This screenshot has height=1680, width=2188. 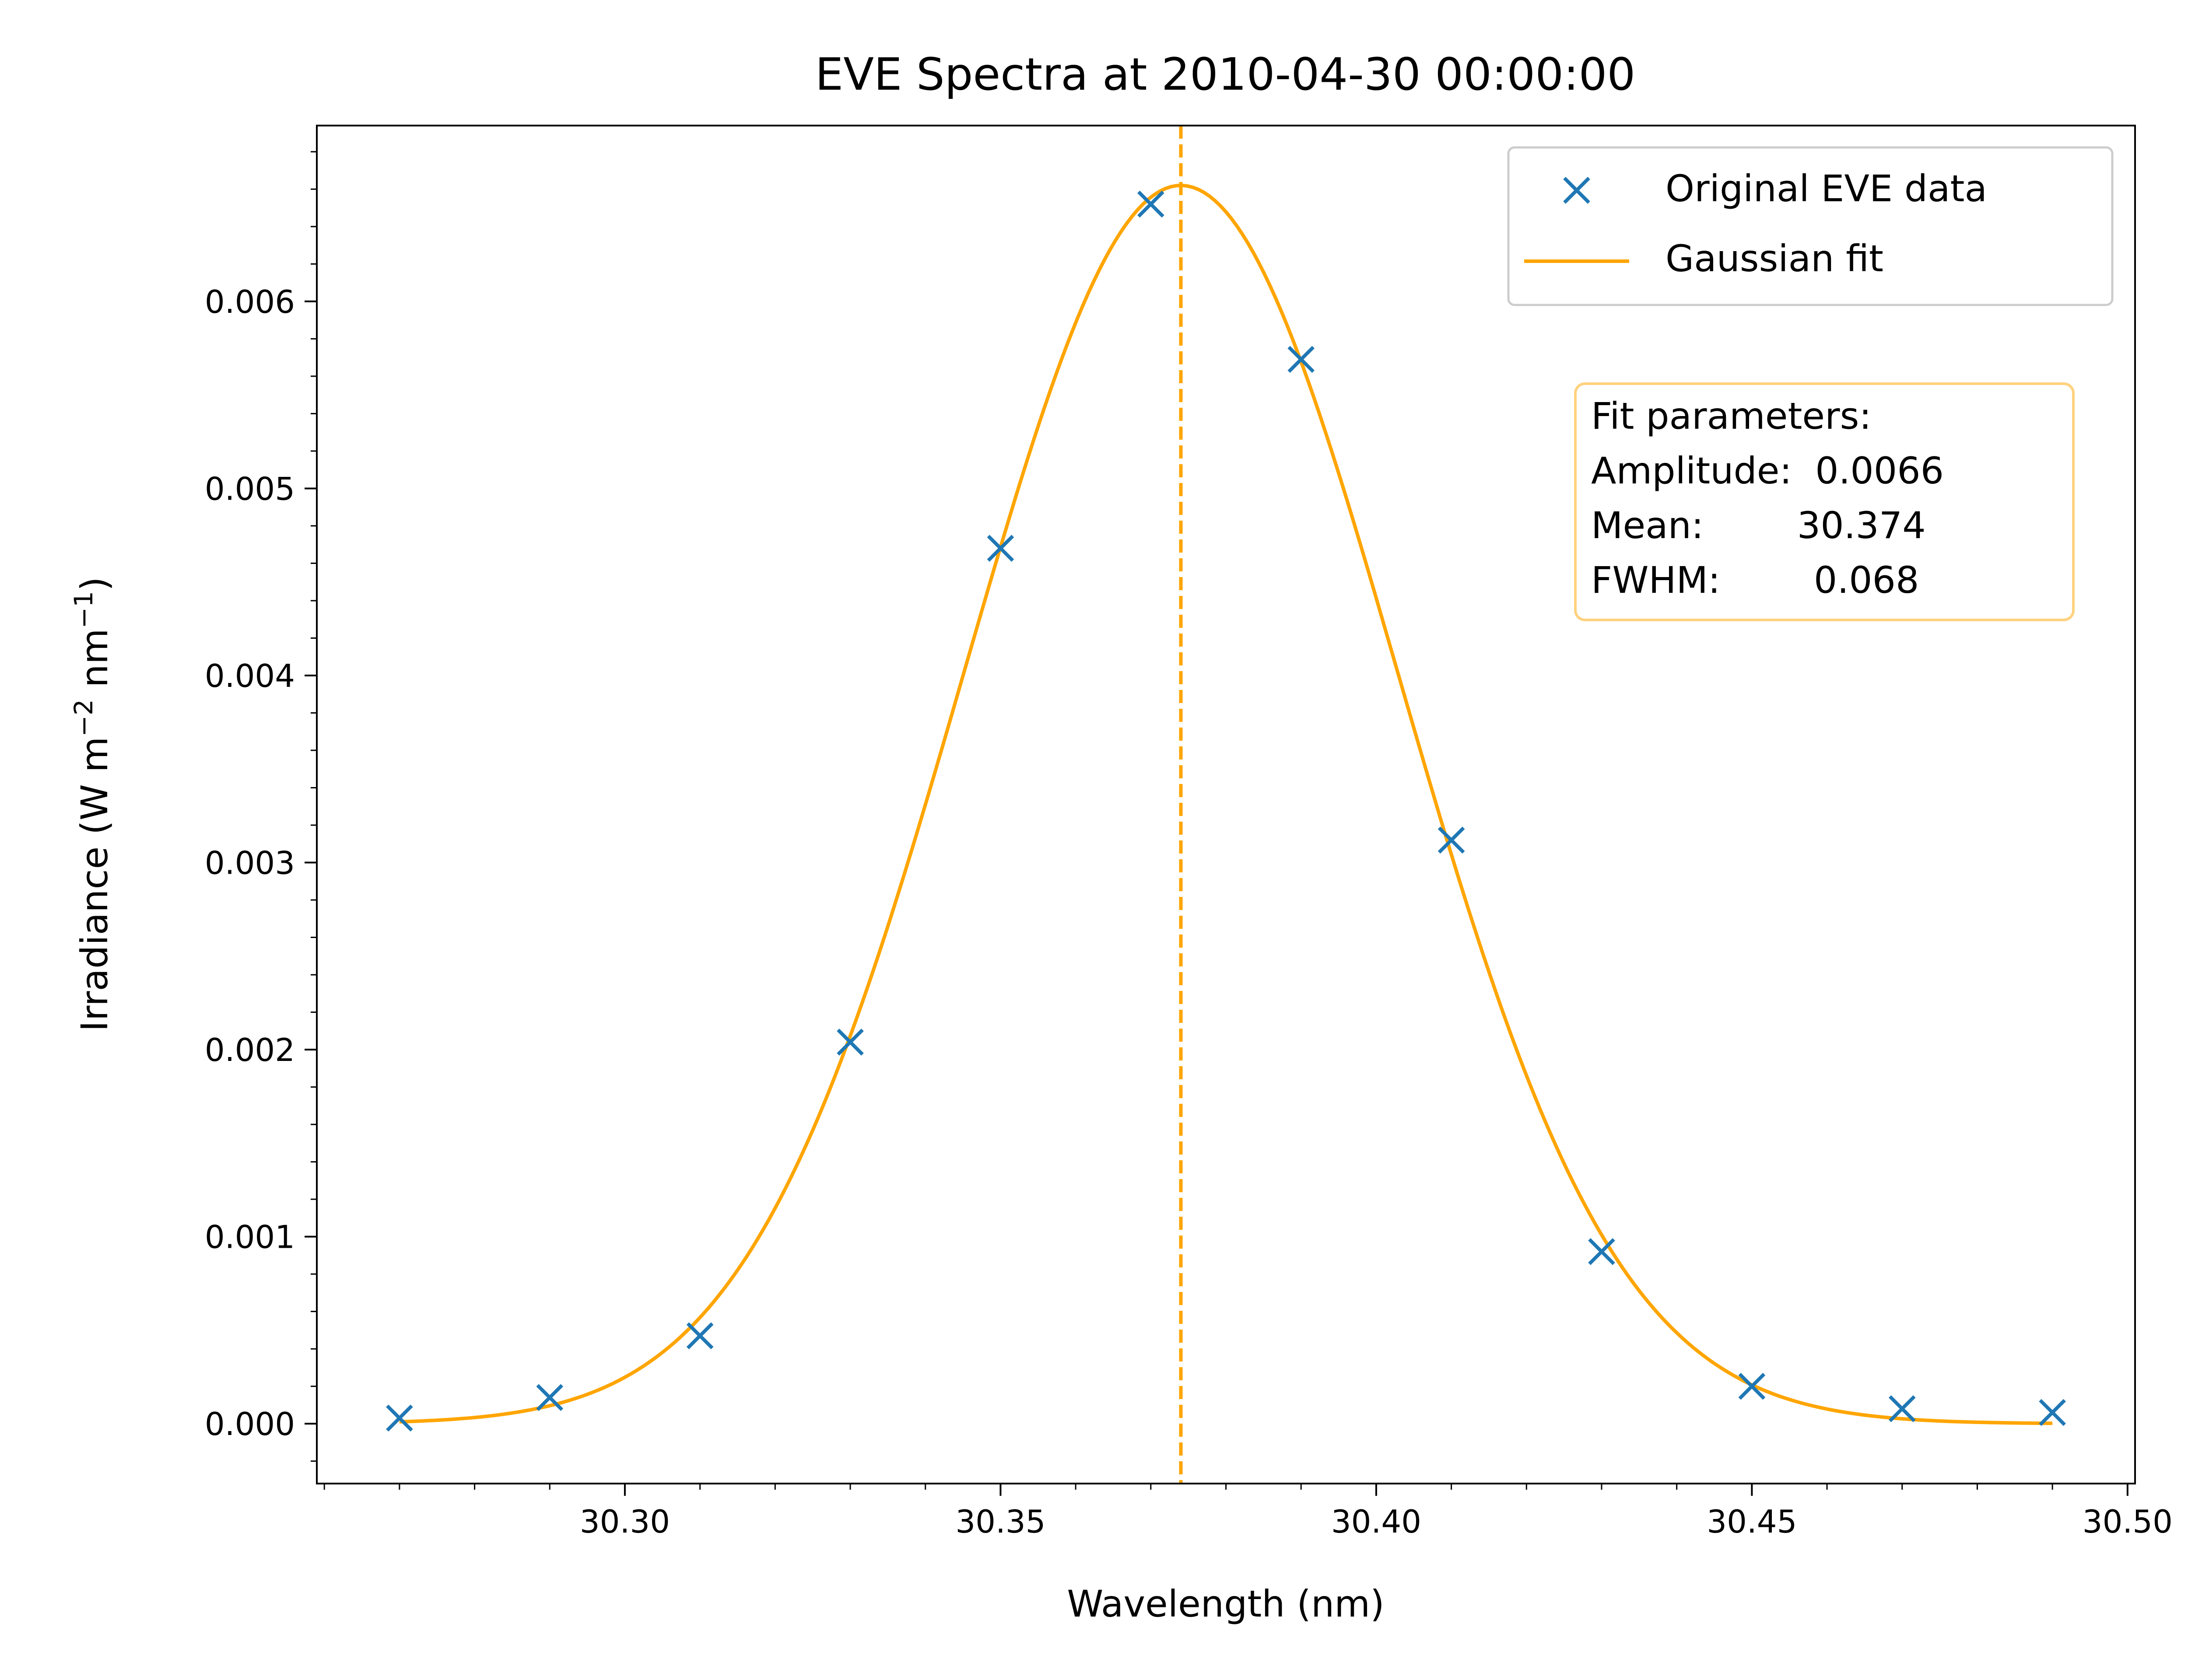 What do you see at coordinates (261, 806) in the screenshot?
I see `y-axis: 0.000 0.001 0.002 0.003 0.004 0.005 0.006` at bounding box center [261, 806].